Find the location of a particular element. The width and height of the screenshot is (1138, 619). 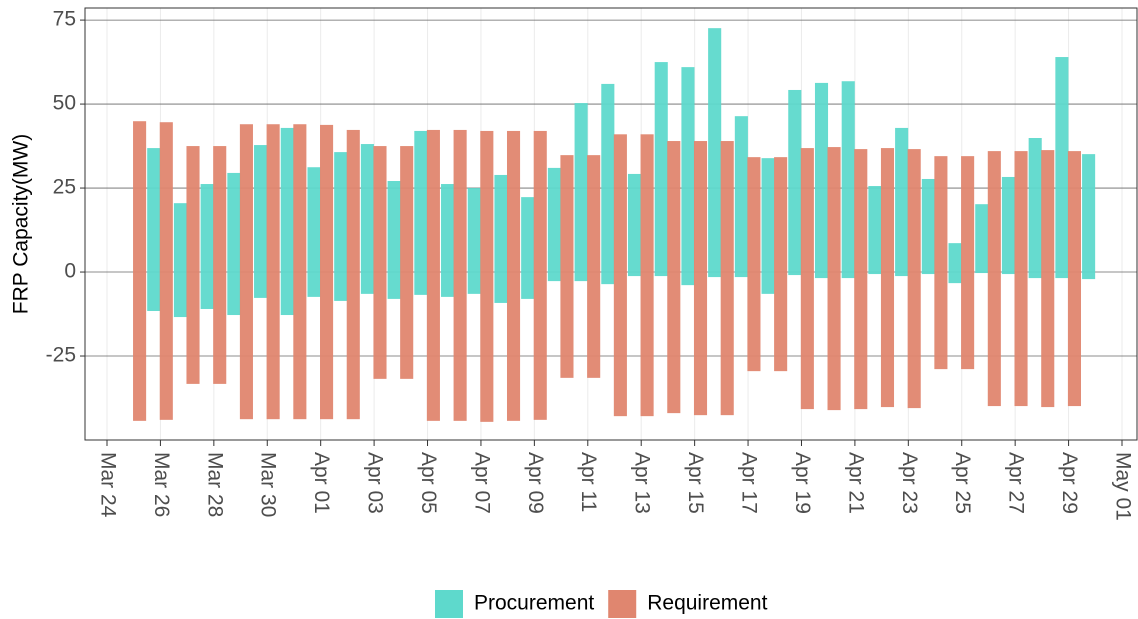

x-tick-label: Mar 30 is located at coordinates (268, 484).